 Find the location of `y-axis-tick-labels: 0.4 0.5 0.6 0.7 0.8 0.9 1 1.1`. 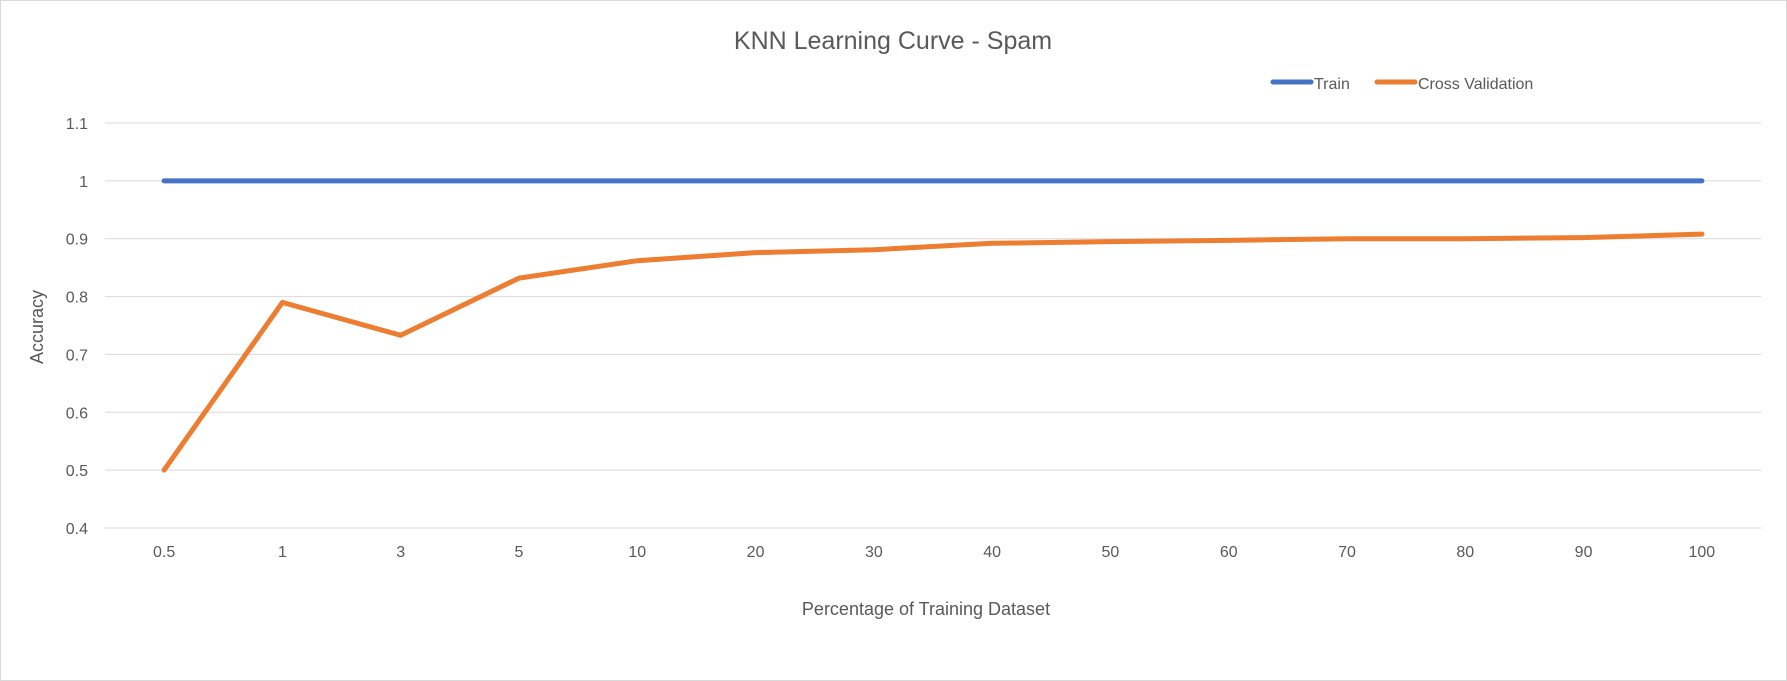

y-axis-tick-labels: 0.4 0.5 0.6 0.7 0.8 0.9 1 1.1 is located at coordinates (77, 327).